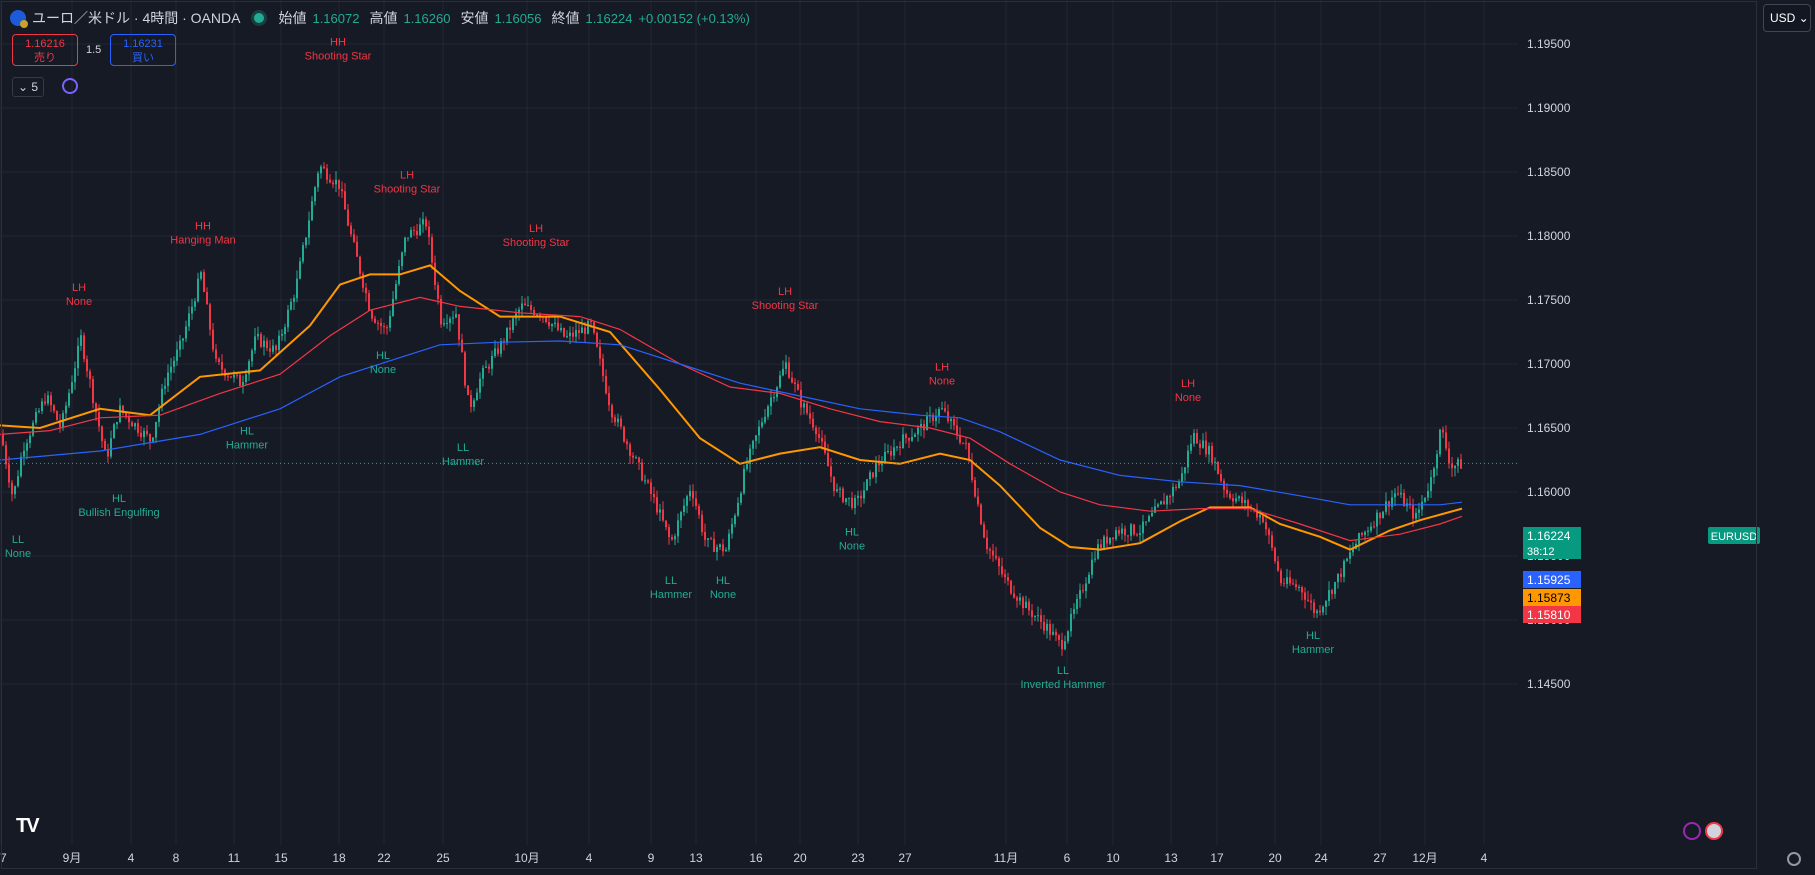 This screenshot has width=1815, height=875. What do you see at coordinates (1113, 858) in the screenshot?
I see `x-tick-label: 10` at bounding box center [1113, 858].